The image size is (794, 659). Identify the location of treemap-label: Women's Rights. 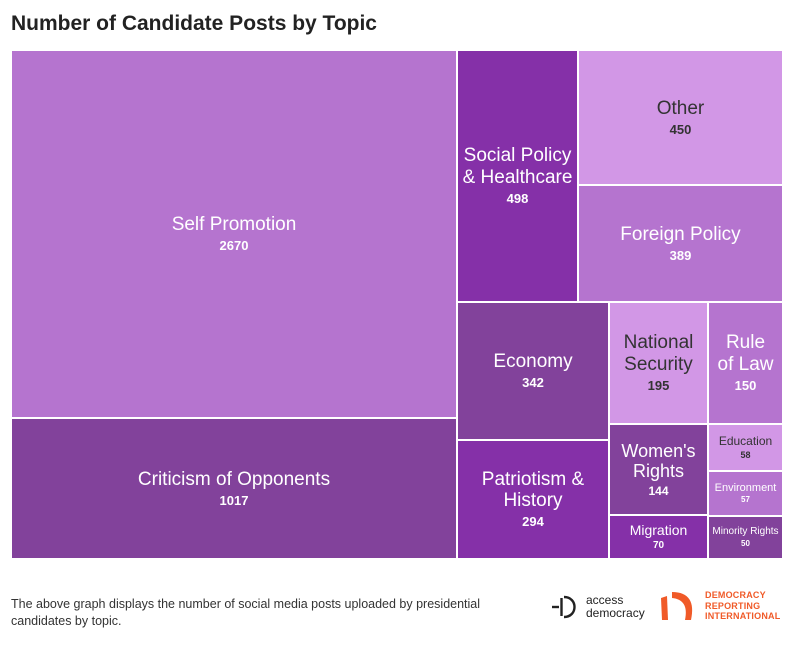
(658, 460).